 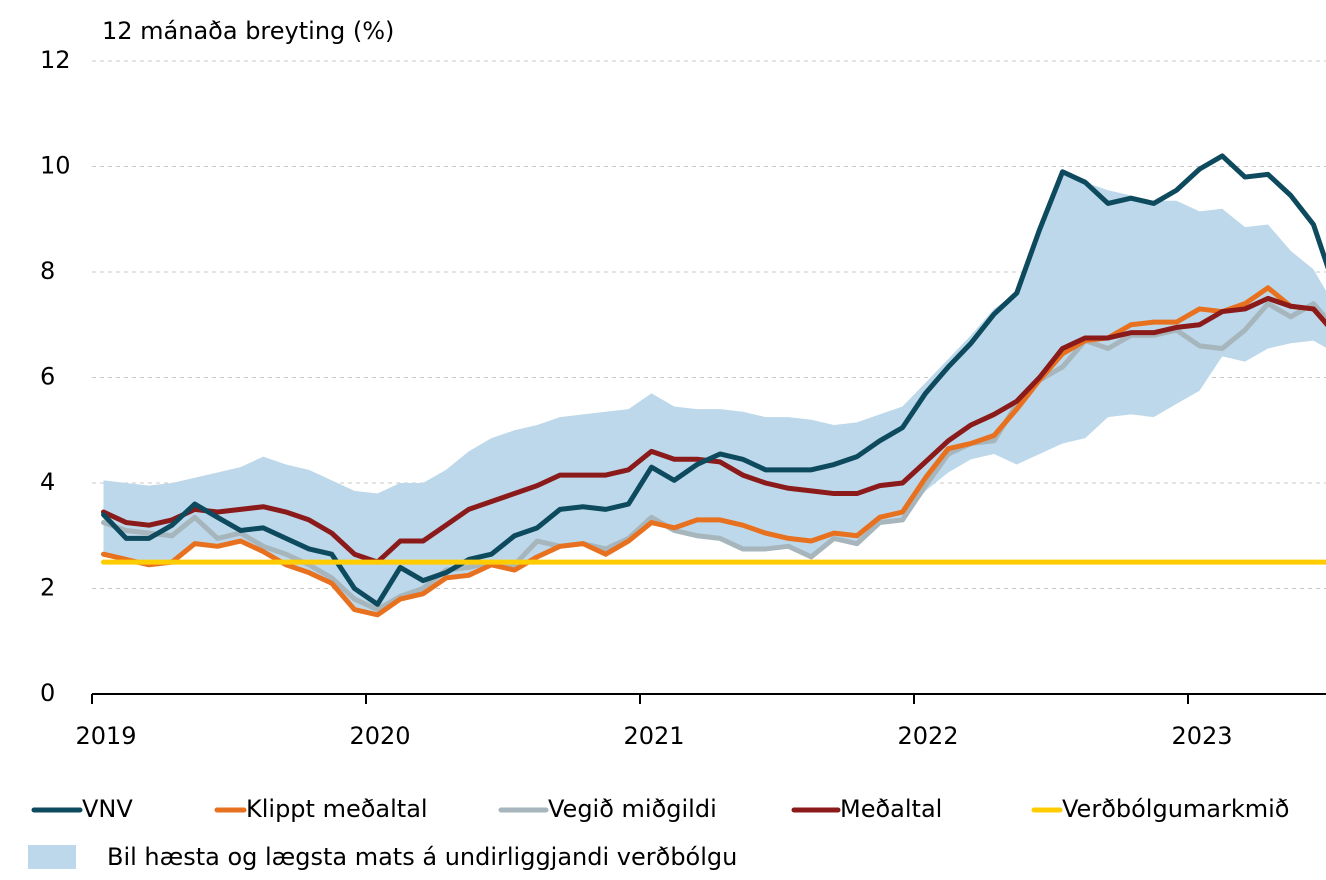 I want to click on legend-label: Vegið miðgildi, so click(x=632, y=809).